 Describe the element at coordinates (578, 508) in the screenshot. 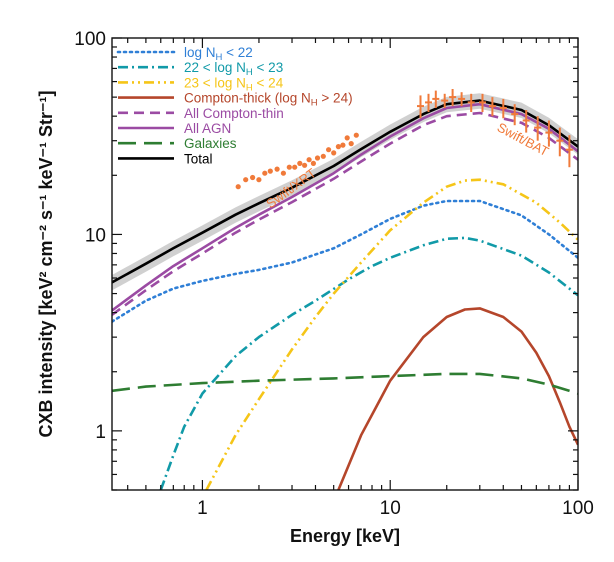

I see `x-tick-label-2: 100` at that location.